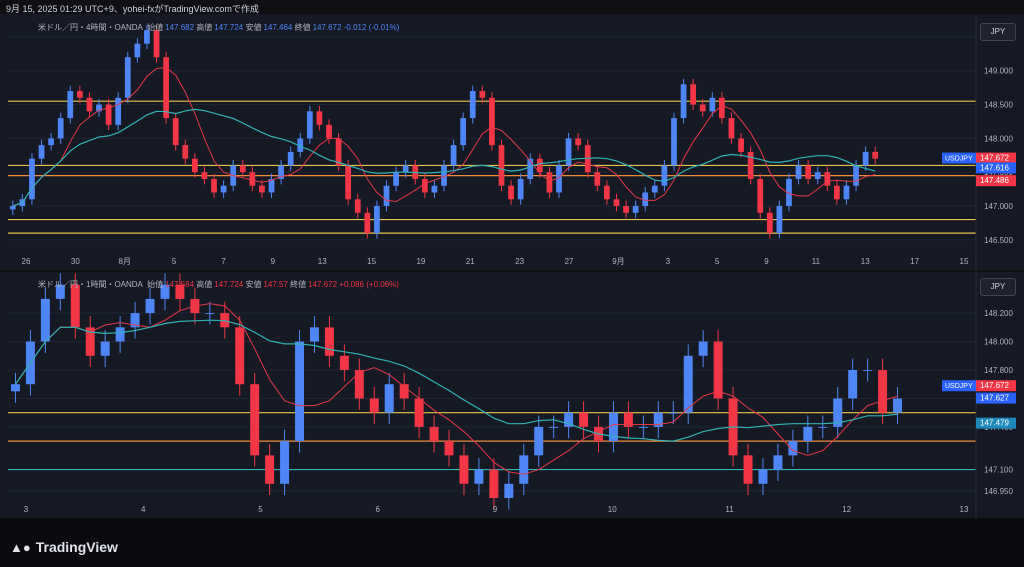 This screenshot has width=1024, height=567. I want to click on symbol-tag-label: USDJPY, so click(959, 386).